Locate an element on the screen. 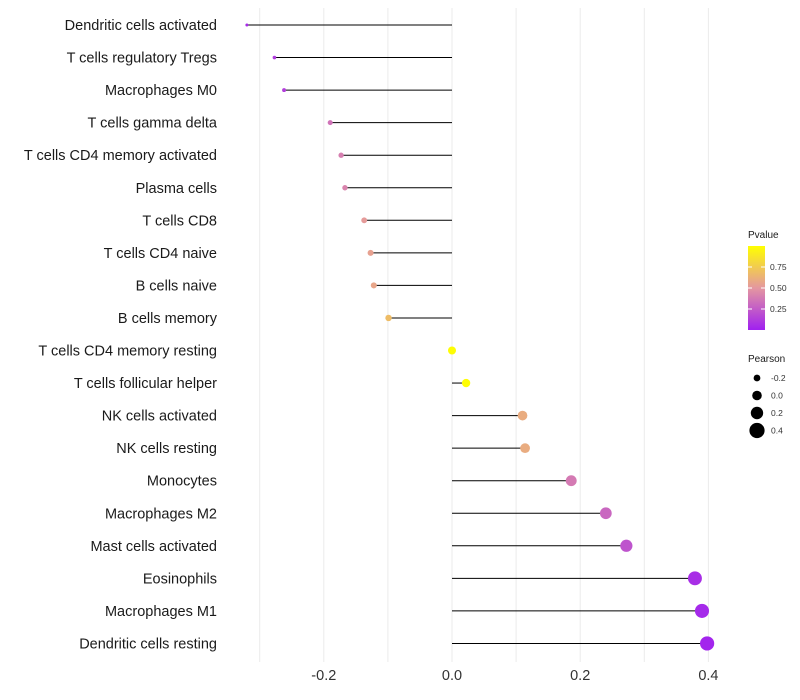  pvalue-legend: Pvalue 0.25 0.50 0.75 is located at coordinates (767, 280).